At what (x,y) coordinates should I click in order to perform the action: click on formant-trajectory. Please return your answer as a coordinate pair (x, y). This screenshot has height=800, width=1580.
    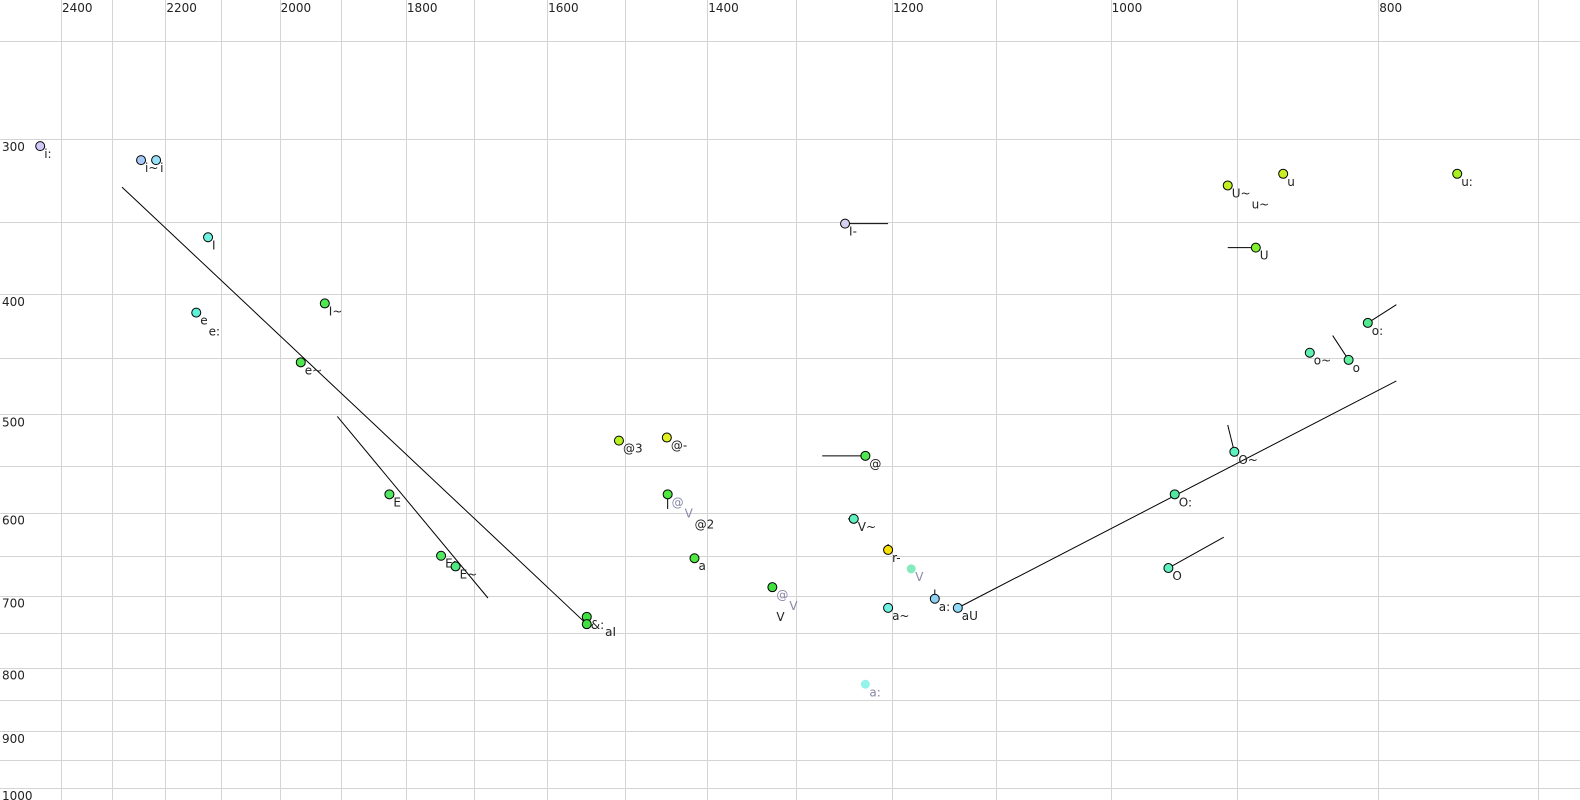
    Looking at the image, I should click on (1382, 314).